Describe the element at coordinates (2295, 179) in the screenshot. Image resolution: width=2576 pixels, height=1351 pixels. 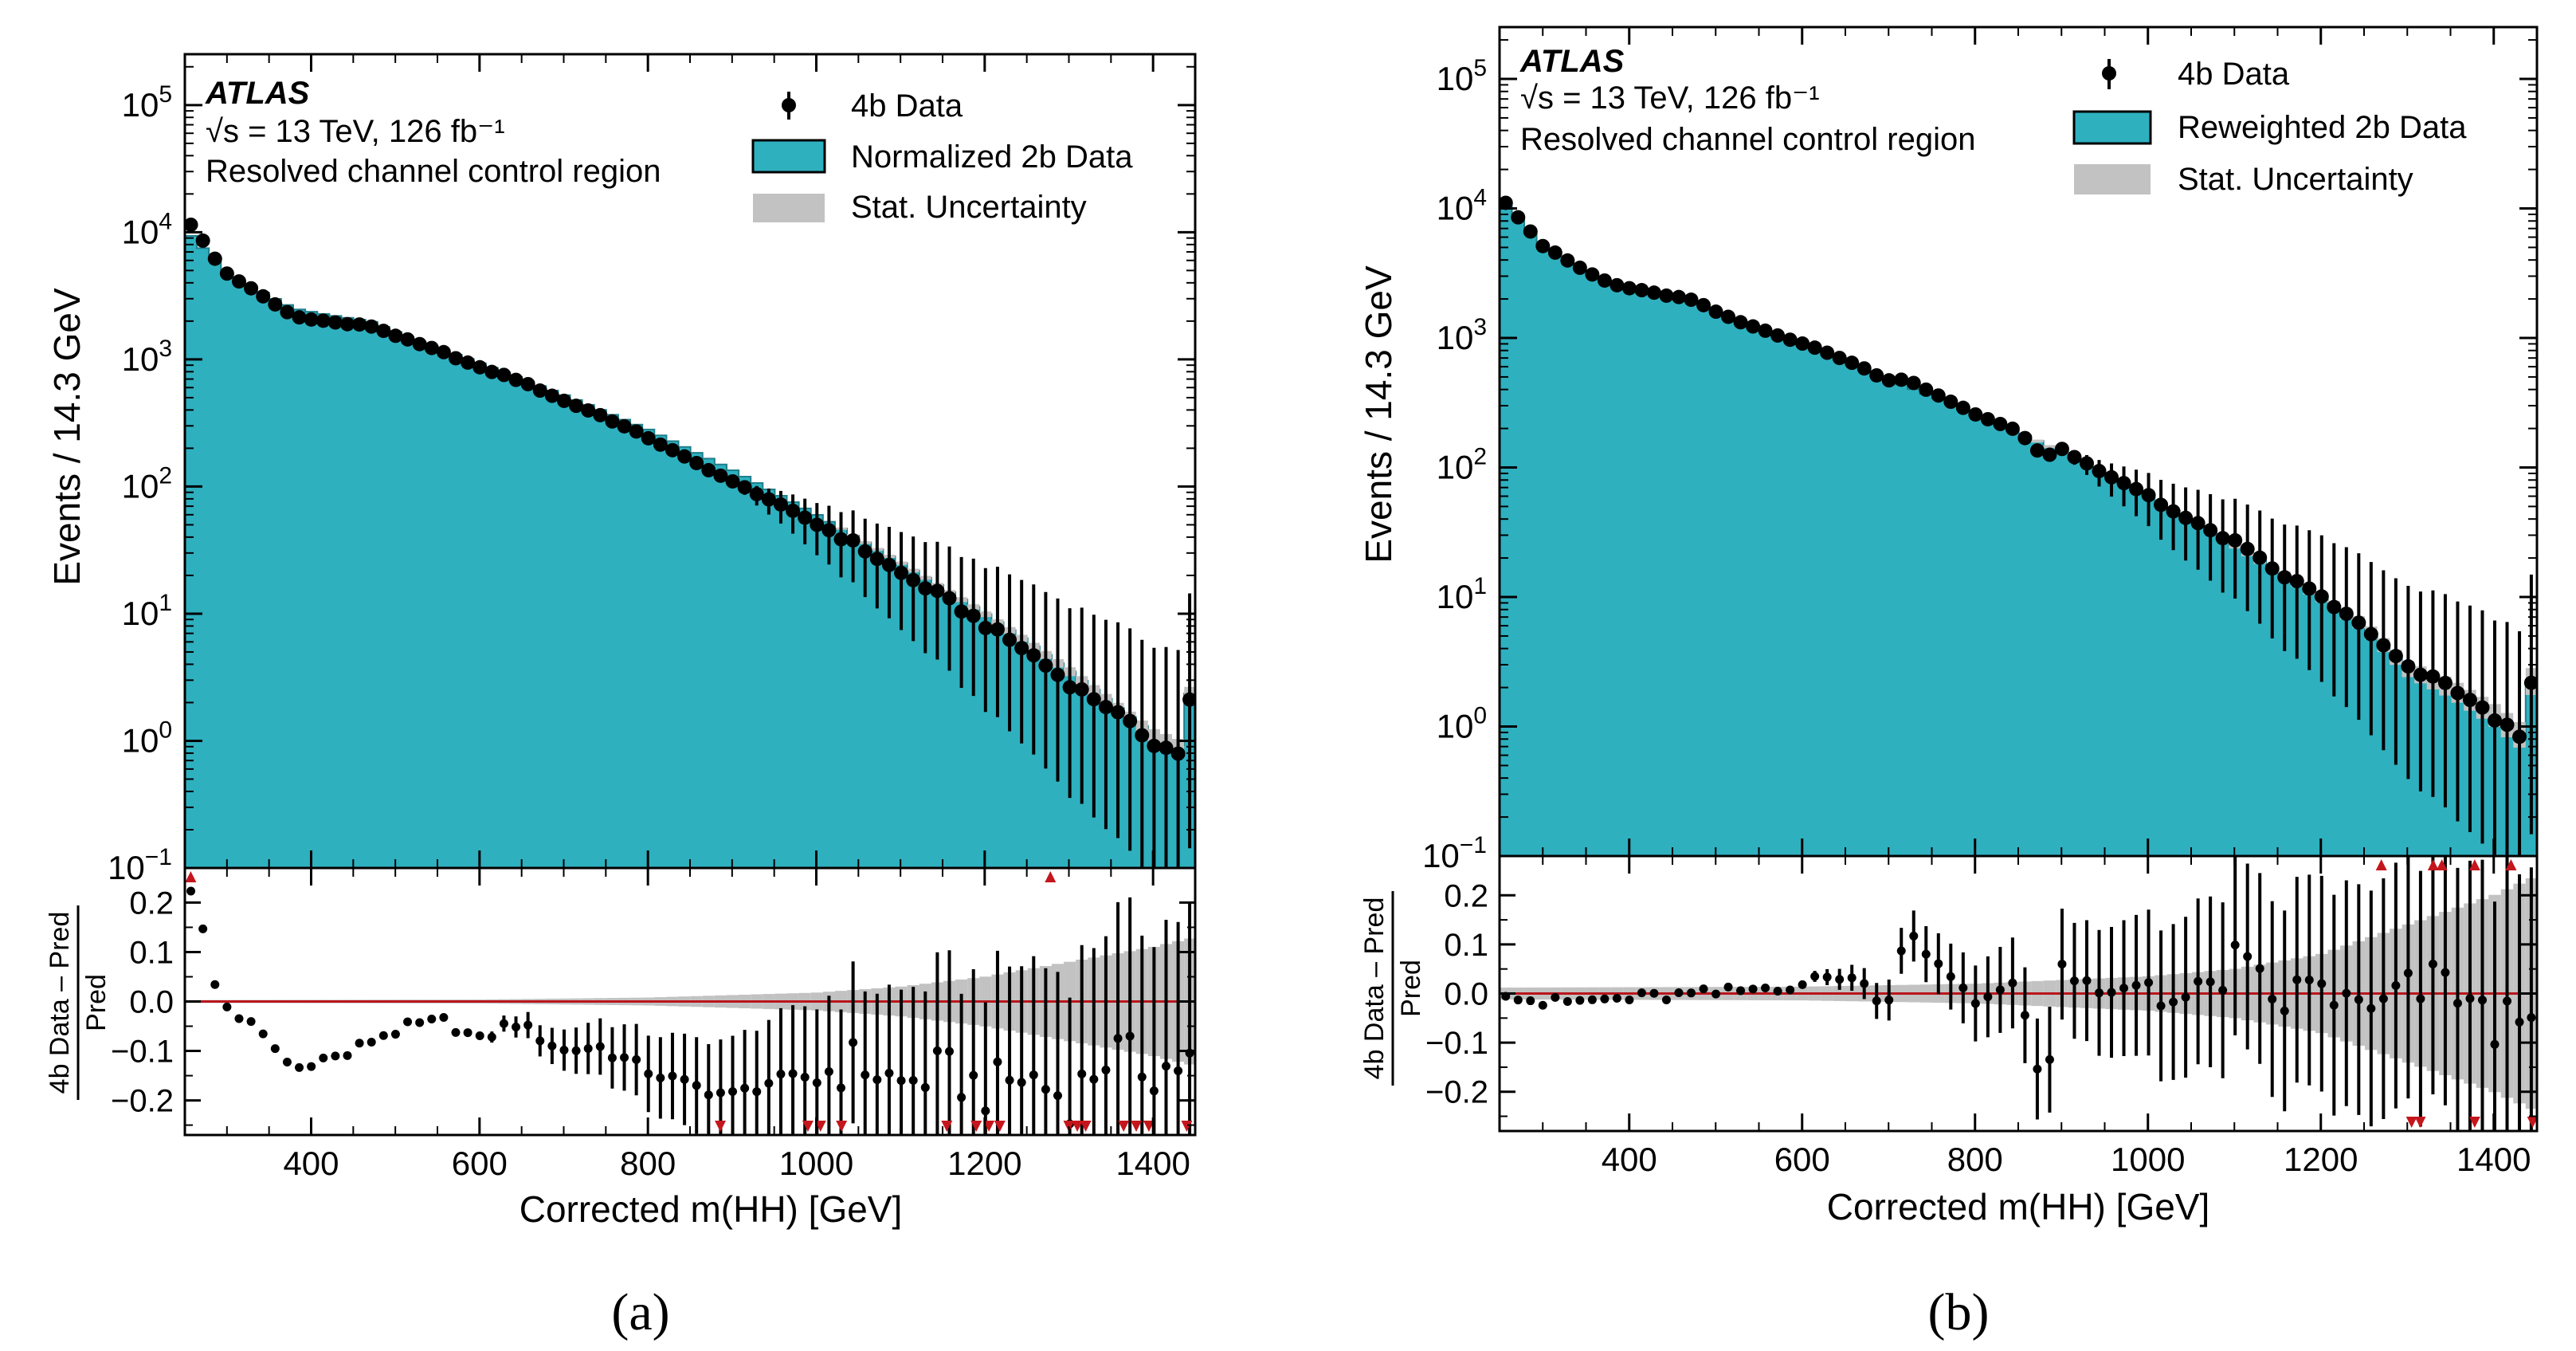
I see `legend-uncertainty-label: Stat. Uncertainty` at that location.